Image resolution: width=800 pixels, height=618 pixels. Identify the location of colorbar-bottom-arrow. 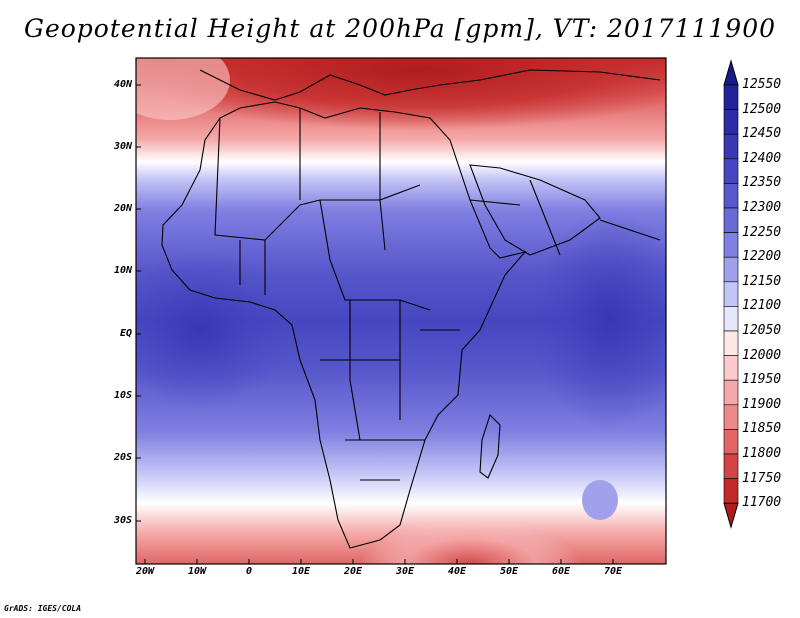
(731, 515).